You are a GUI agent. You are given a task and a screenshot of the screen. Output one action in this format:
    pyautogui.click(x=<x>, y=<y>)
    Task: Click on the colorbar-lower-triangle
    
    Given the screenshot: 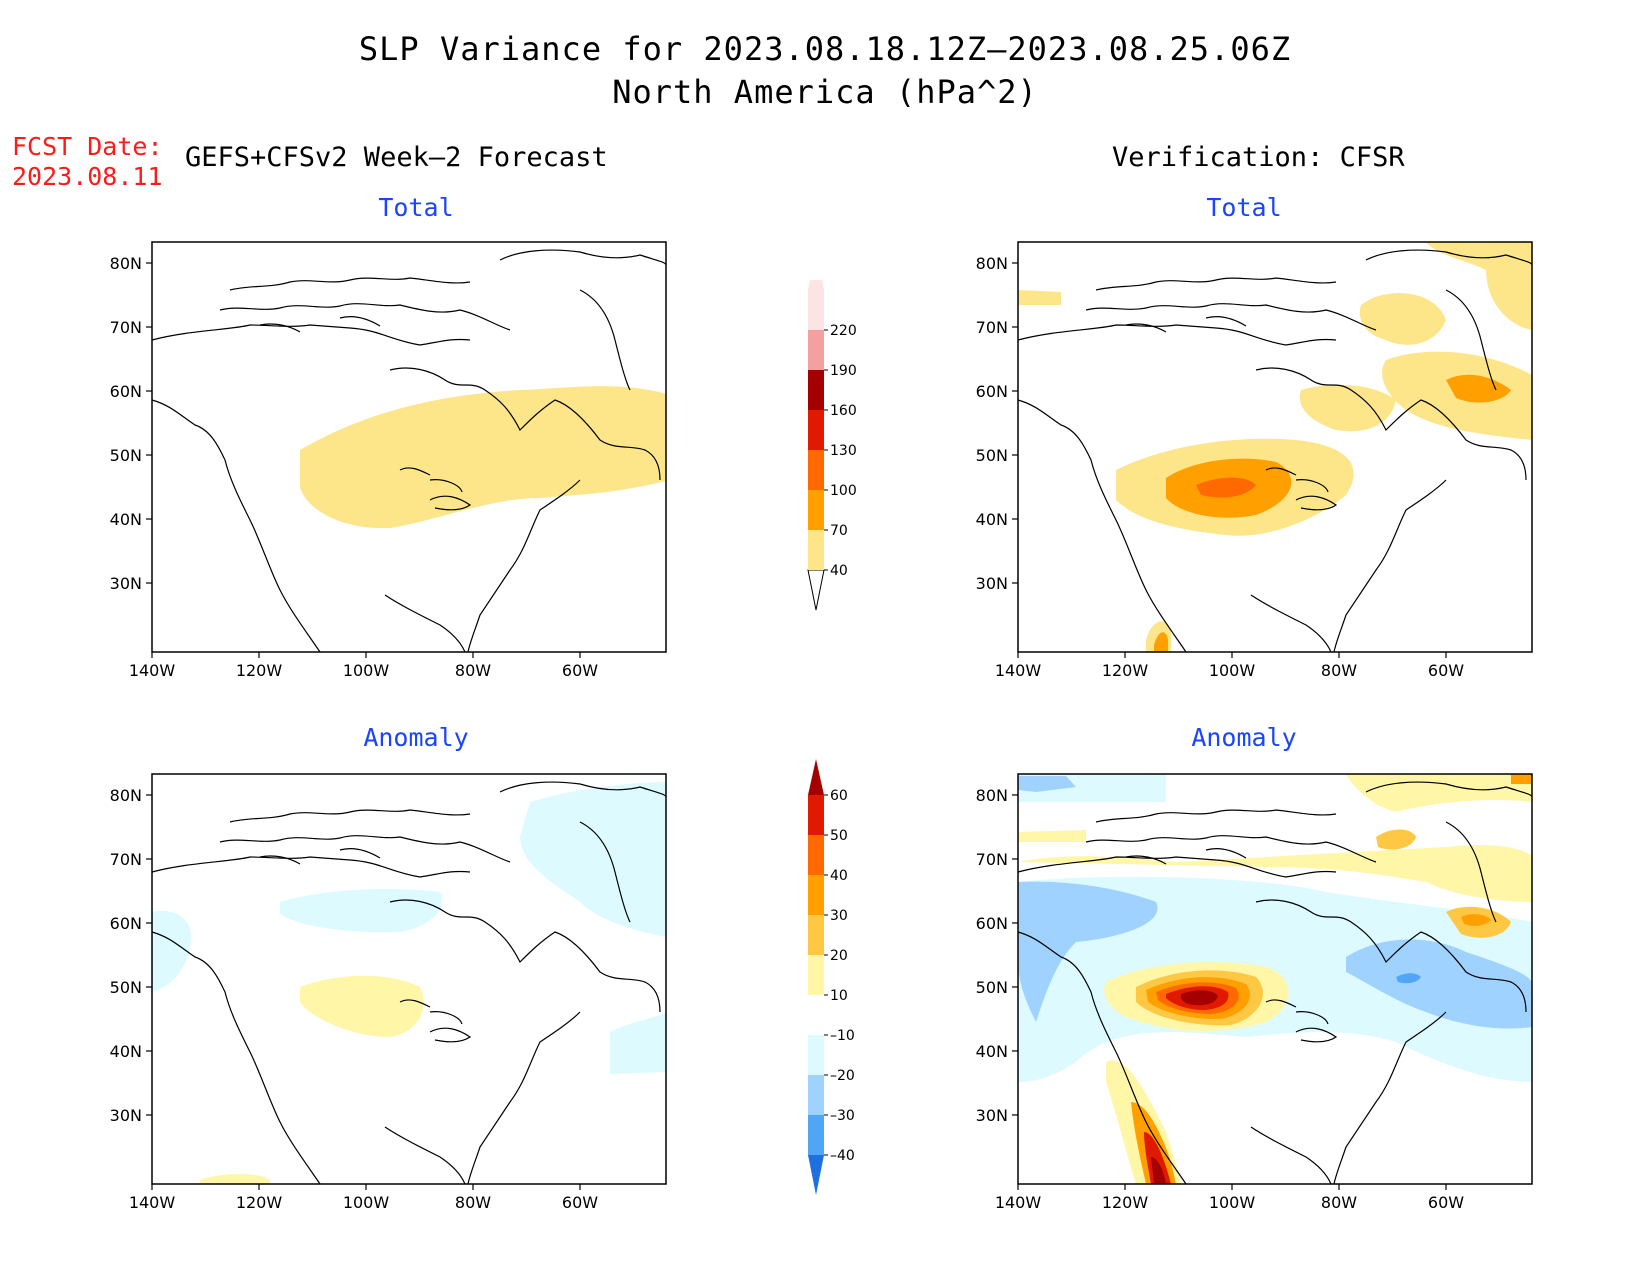 What is the action you would take?
    pyautogui.click(x=816, y=1175)
    